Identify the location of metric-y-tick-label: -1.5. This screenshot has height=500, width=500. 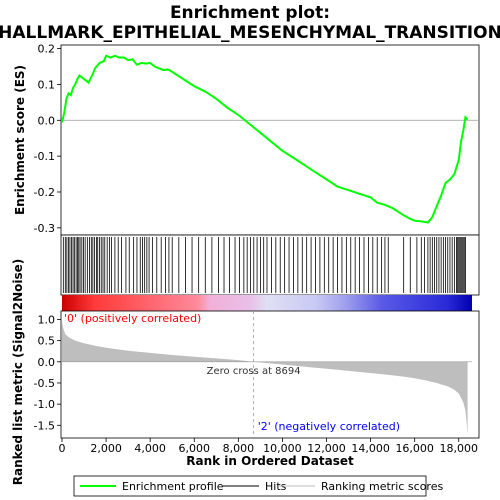
(44, 425).